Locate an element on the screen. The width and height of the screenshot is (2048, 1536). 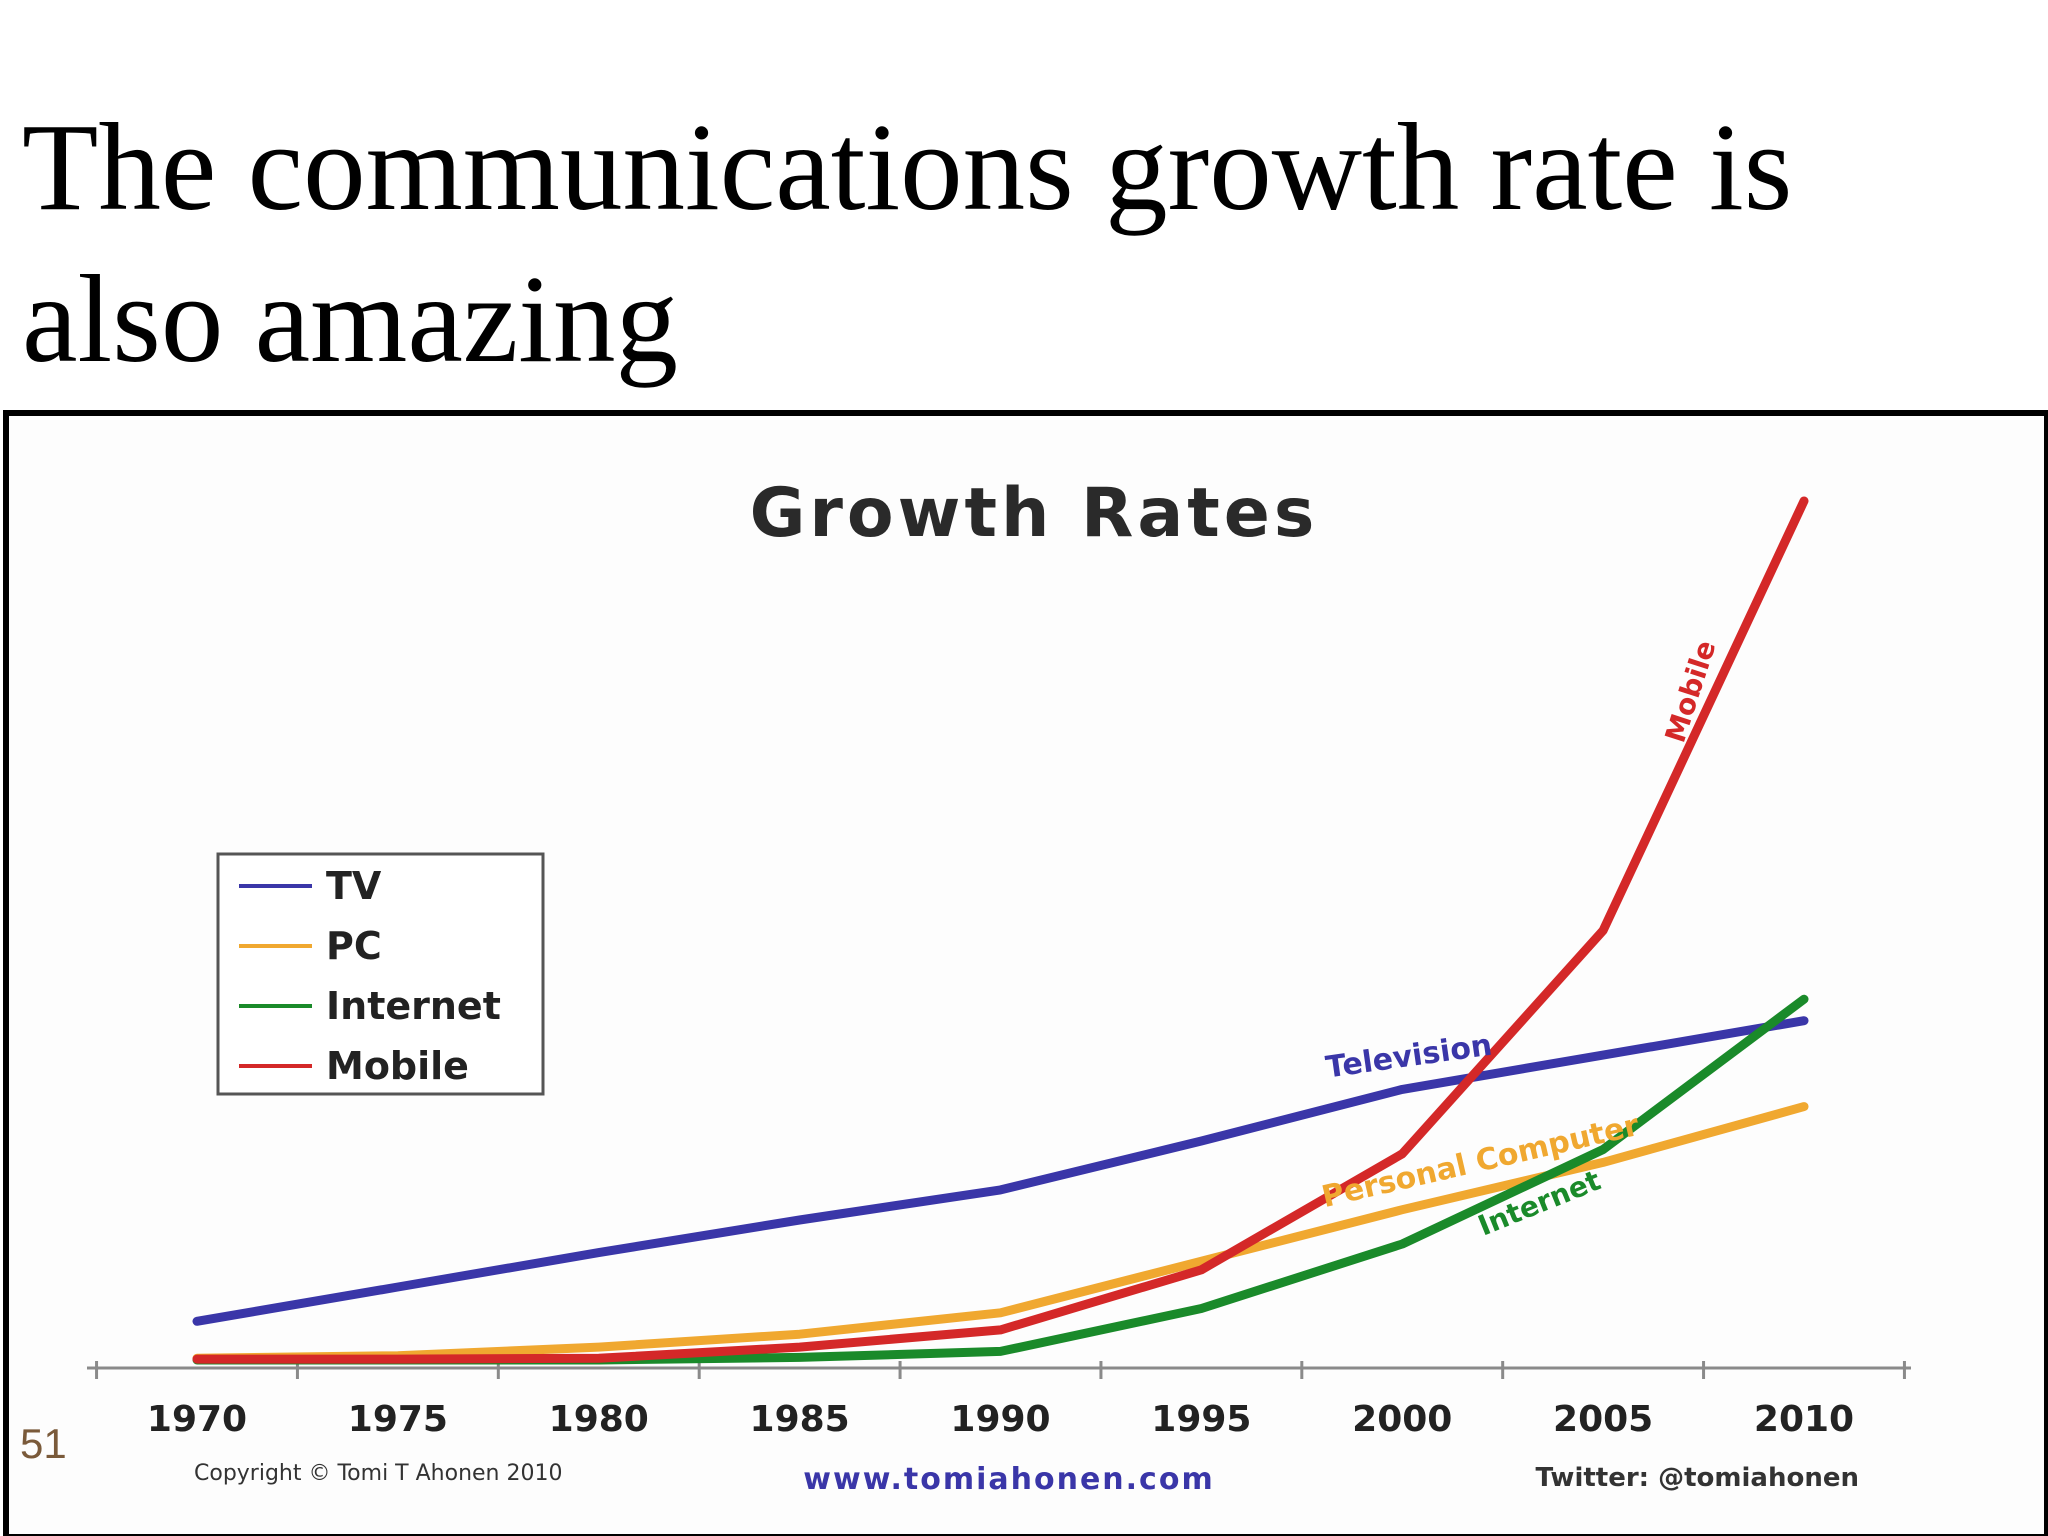
x-tick-label: 1985 is located at coordinates (800, 1419).